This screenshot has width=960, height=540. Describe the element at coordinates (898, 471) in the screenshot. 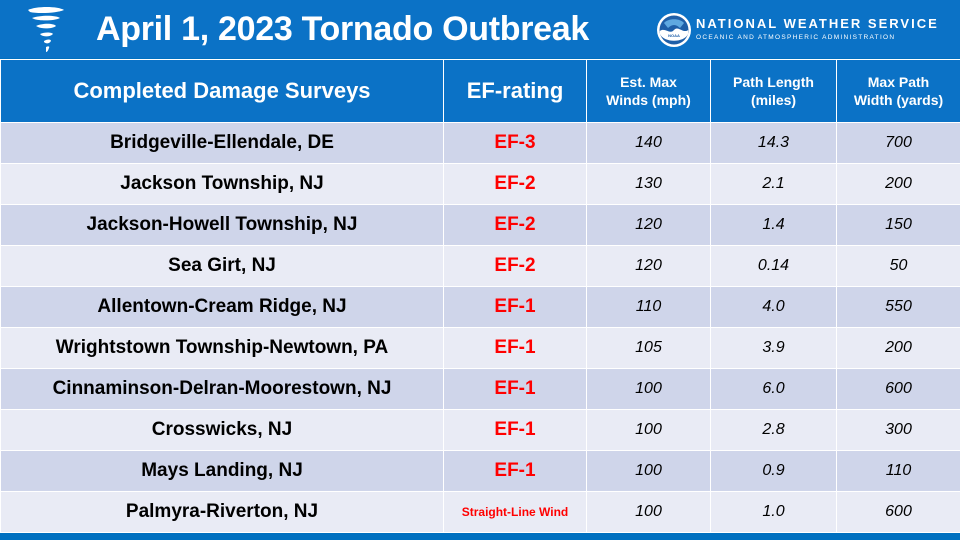

I see `cell-path-width: 110` at that location.